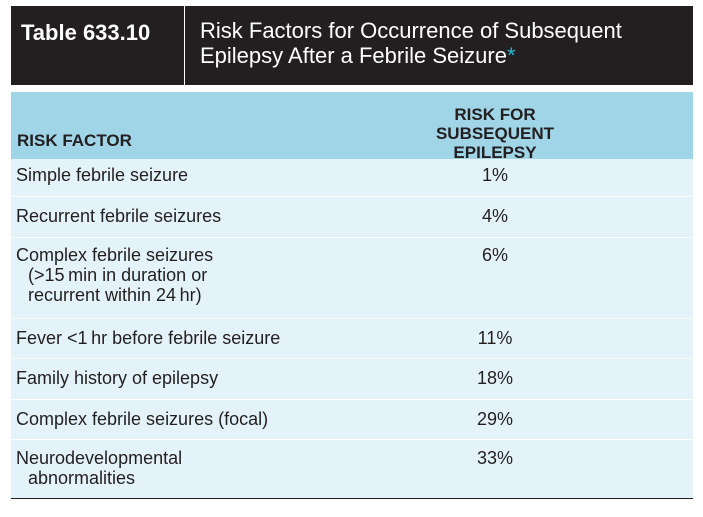 The width and height of the screenshot is (703, 517). What do you see at coordinates (494, 255) in the screenshot?
I see `risk-value-cell: 6%` at bounding box center [494, 255].